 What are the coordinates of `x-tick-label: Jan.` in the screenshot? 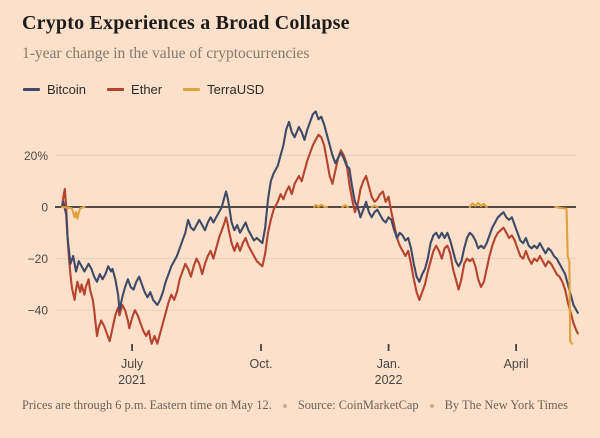 It's located at (389, 364).